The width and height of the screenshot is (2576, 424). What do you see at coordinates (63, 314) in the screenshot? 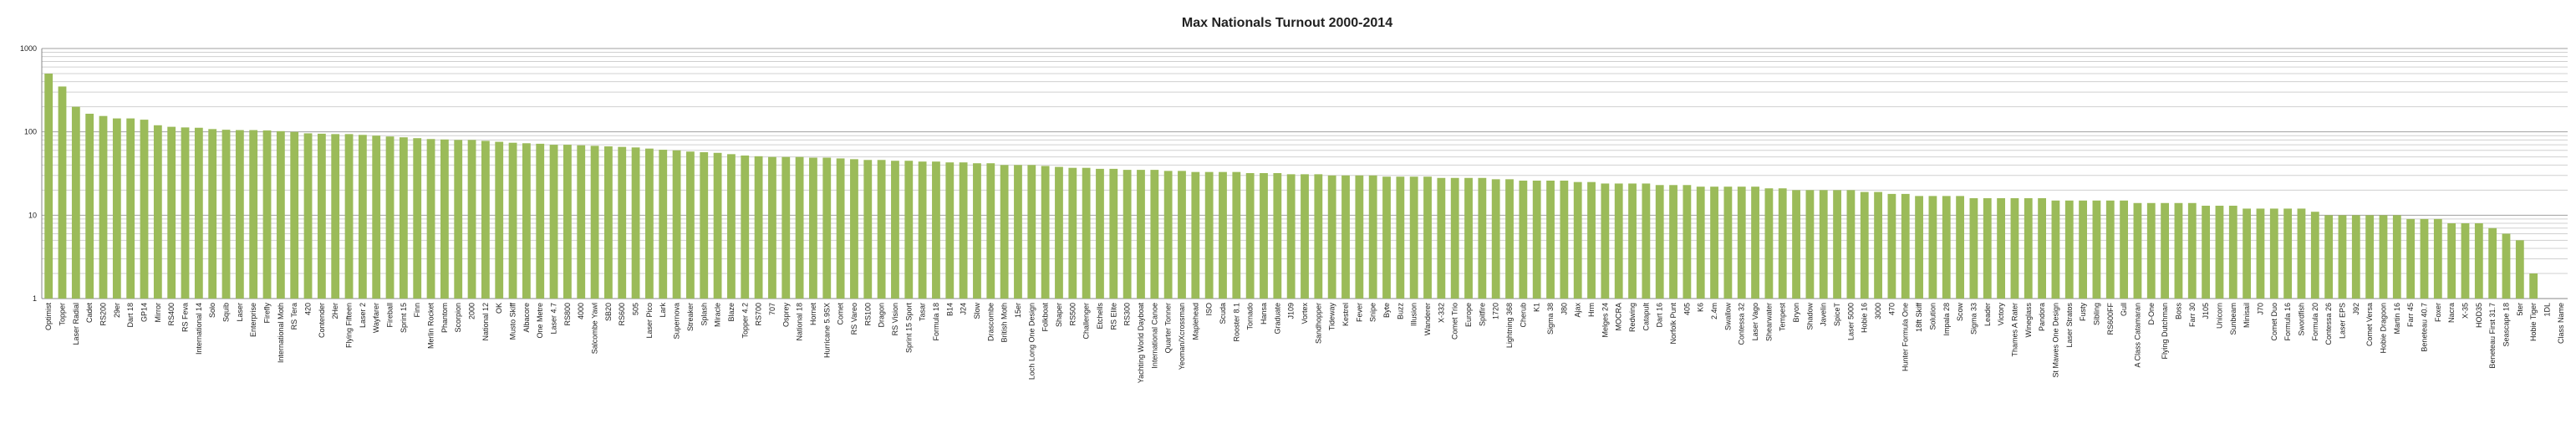
I see `x-tick-label: Topper` at bounding box center [63, 314].